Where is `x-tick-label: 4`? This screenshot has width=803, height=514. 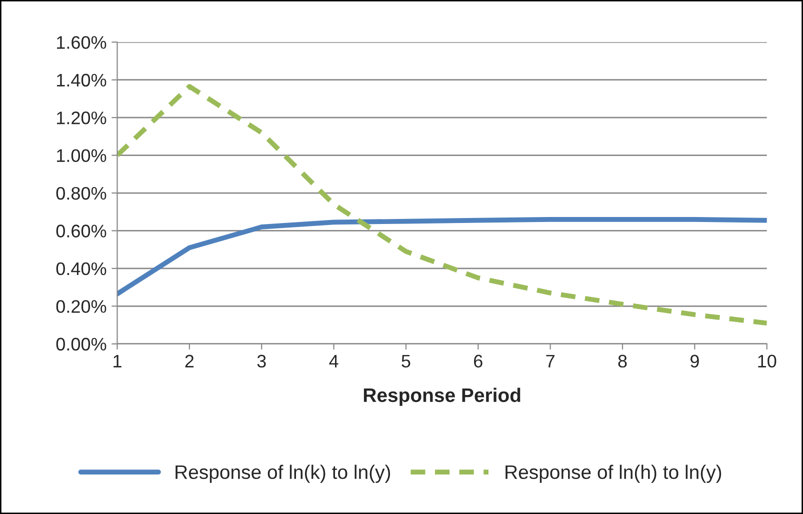
x-tick-label: 4 is located at coordinates (333, 361).